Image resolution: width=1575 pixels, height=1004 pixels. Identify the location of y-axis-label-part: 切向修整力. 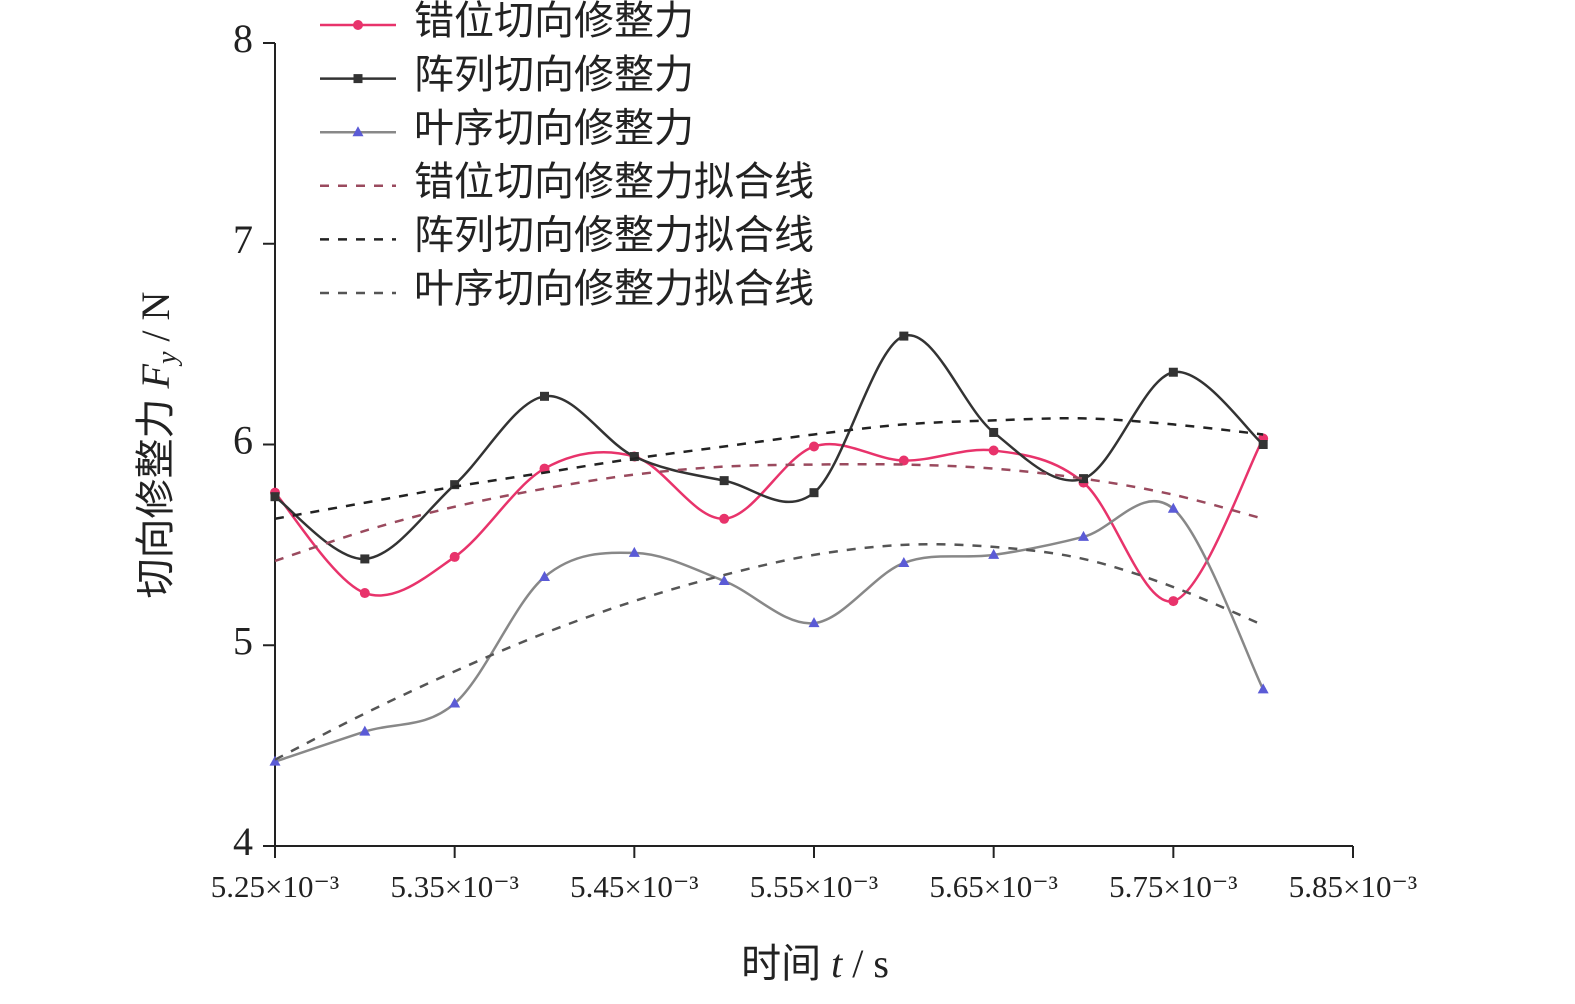
(155, 493).